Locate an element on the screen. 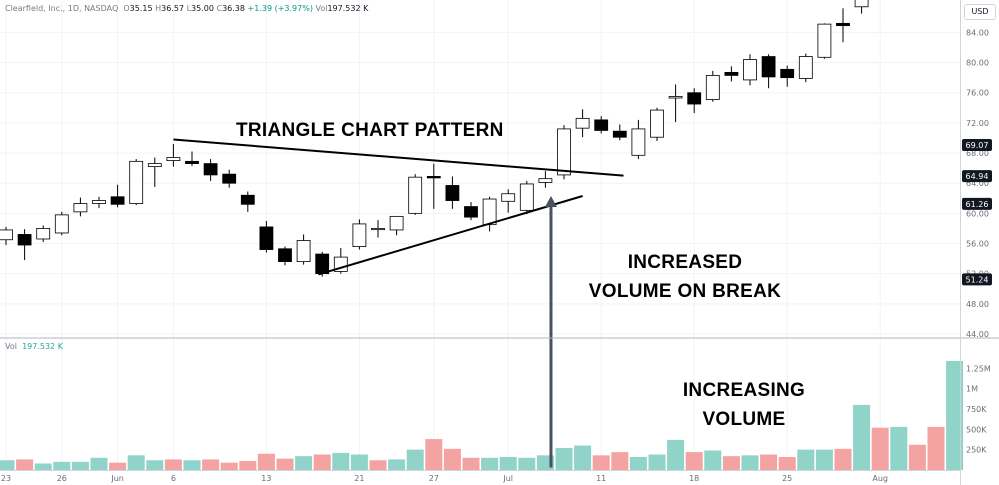  date-tick-label: 26 is located at coordinates (62, 478).